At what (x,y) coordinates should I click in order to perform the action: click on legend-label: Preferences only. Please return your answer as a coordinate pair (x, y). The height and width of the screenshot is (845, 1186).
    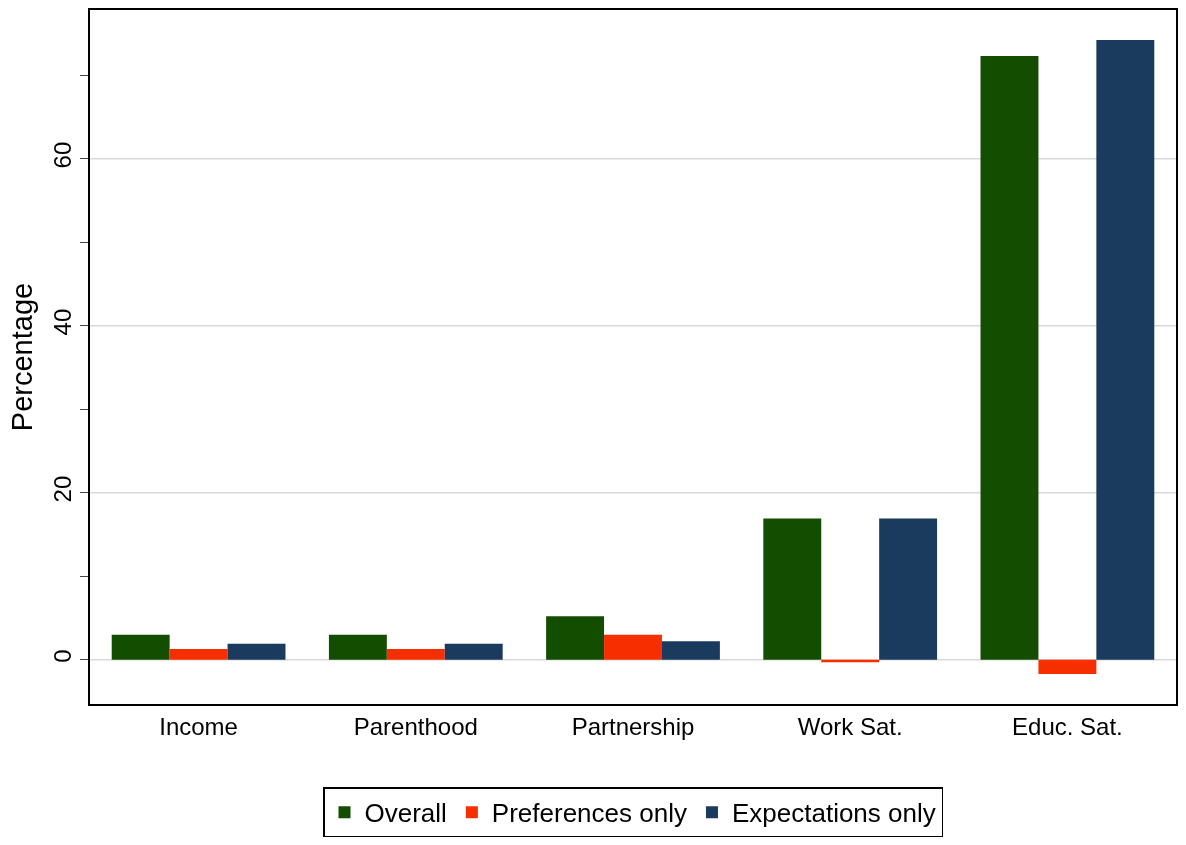
    Looking at the image, I should click on (589, 813).